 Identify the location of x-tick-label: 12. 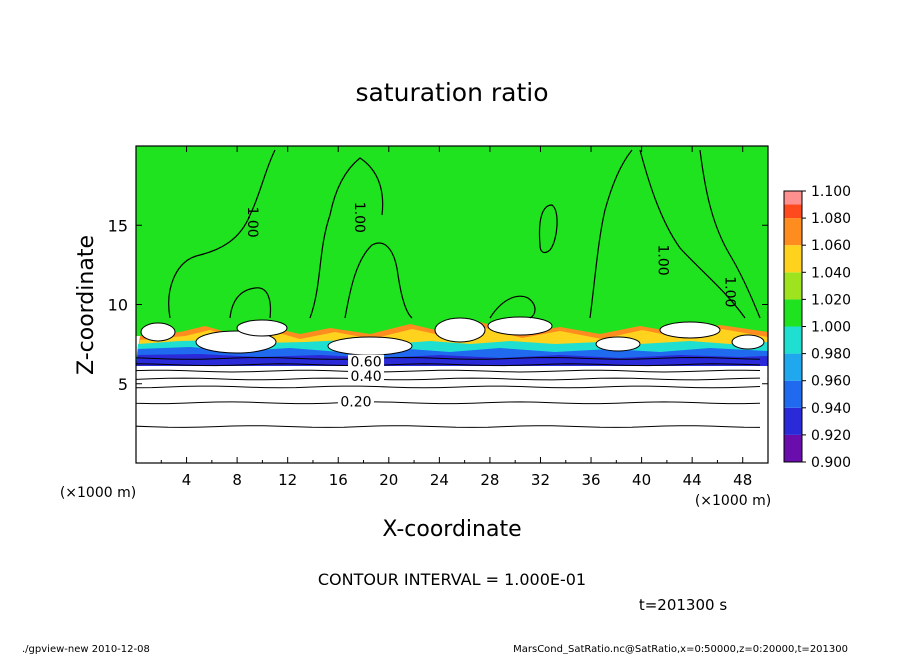
(287, 480).